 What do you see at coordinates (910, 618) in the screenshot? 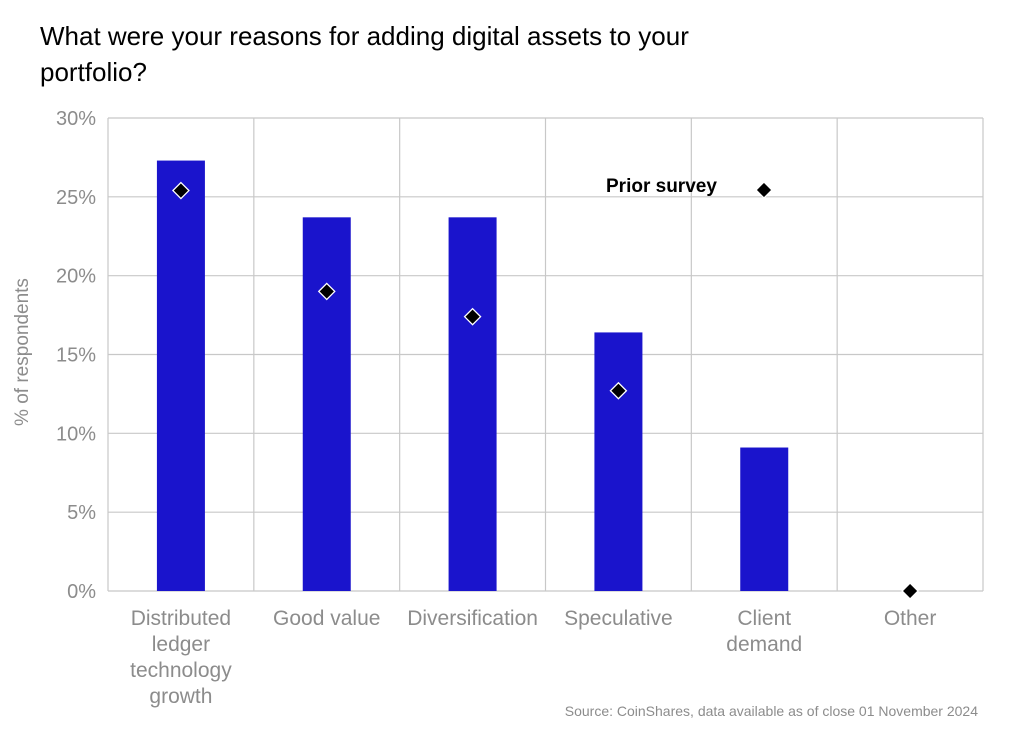
I see `x-tick-label: Other` at bounding box center [910, 618].